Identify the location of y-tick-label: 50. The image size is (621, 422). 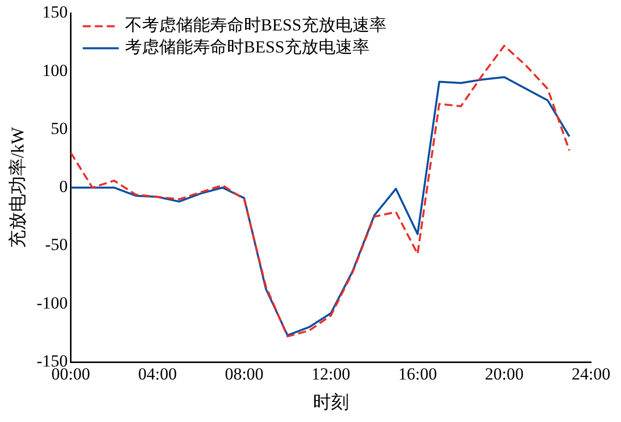
(59, 128).